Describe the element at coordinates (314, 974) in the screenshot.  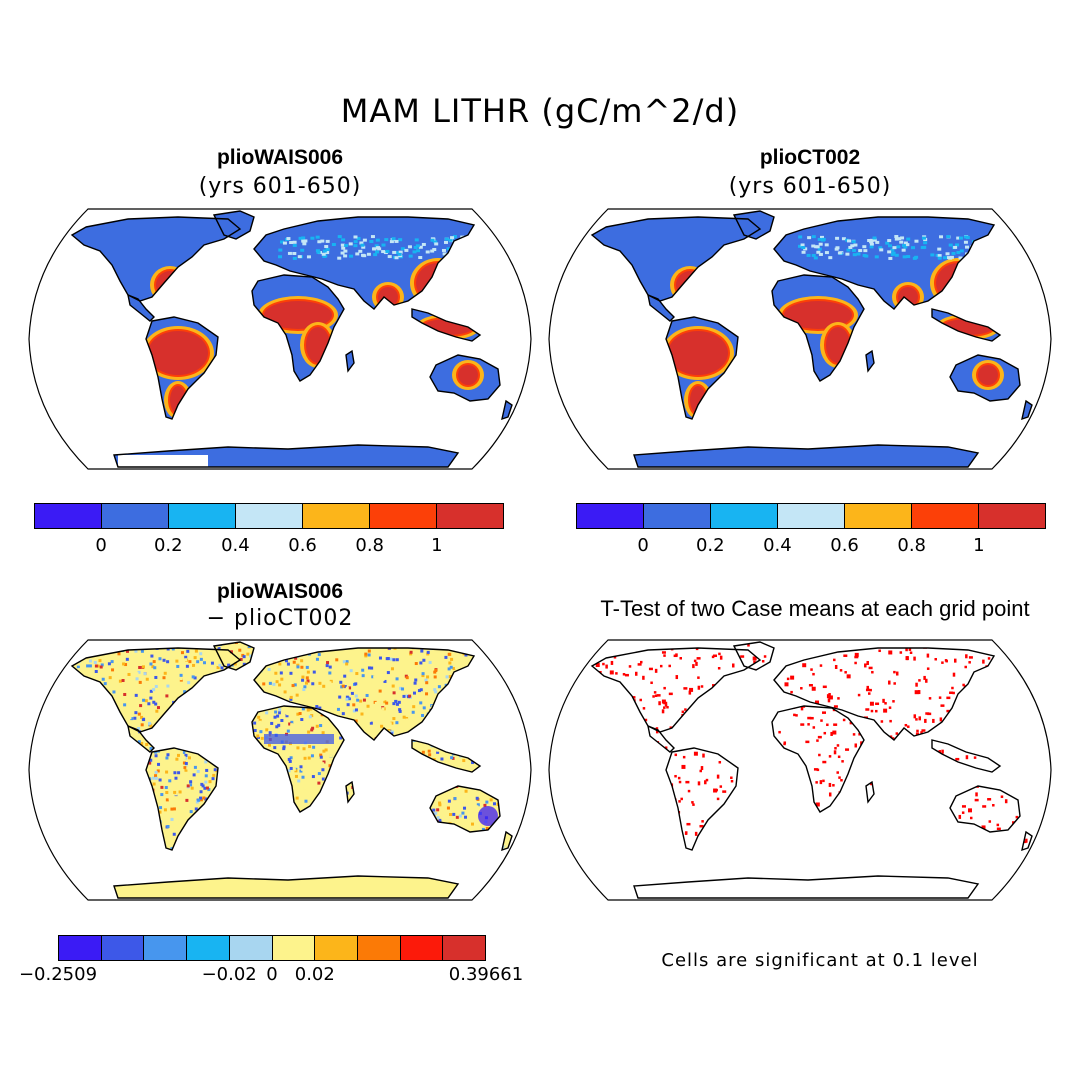
I see `colorbar-tick-label: 0.02` at that location.